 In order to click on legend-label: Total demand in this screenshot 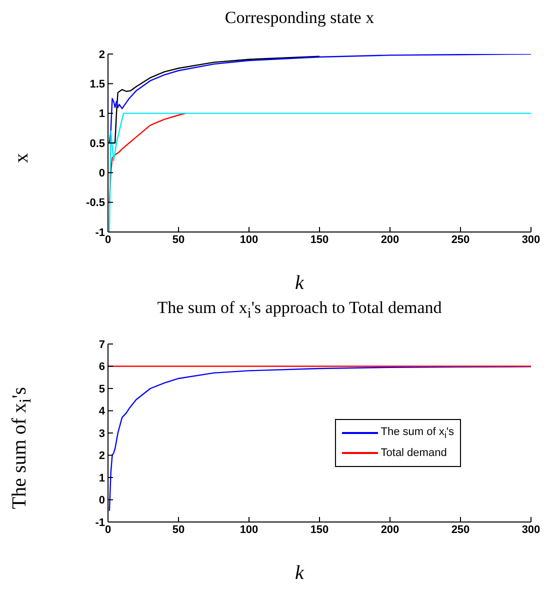, I will do `click(413, 453)`.